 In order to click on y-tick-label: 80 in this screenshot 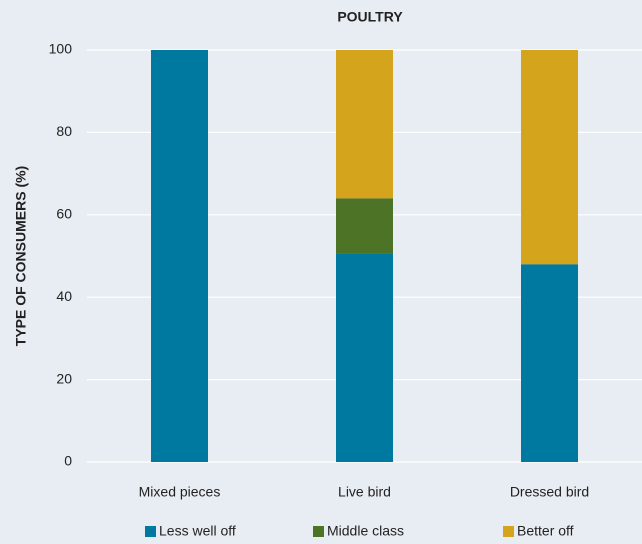, I will do `click(64, 131)`.